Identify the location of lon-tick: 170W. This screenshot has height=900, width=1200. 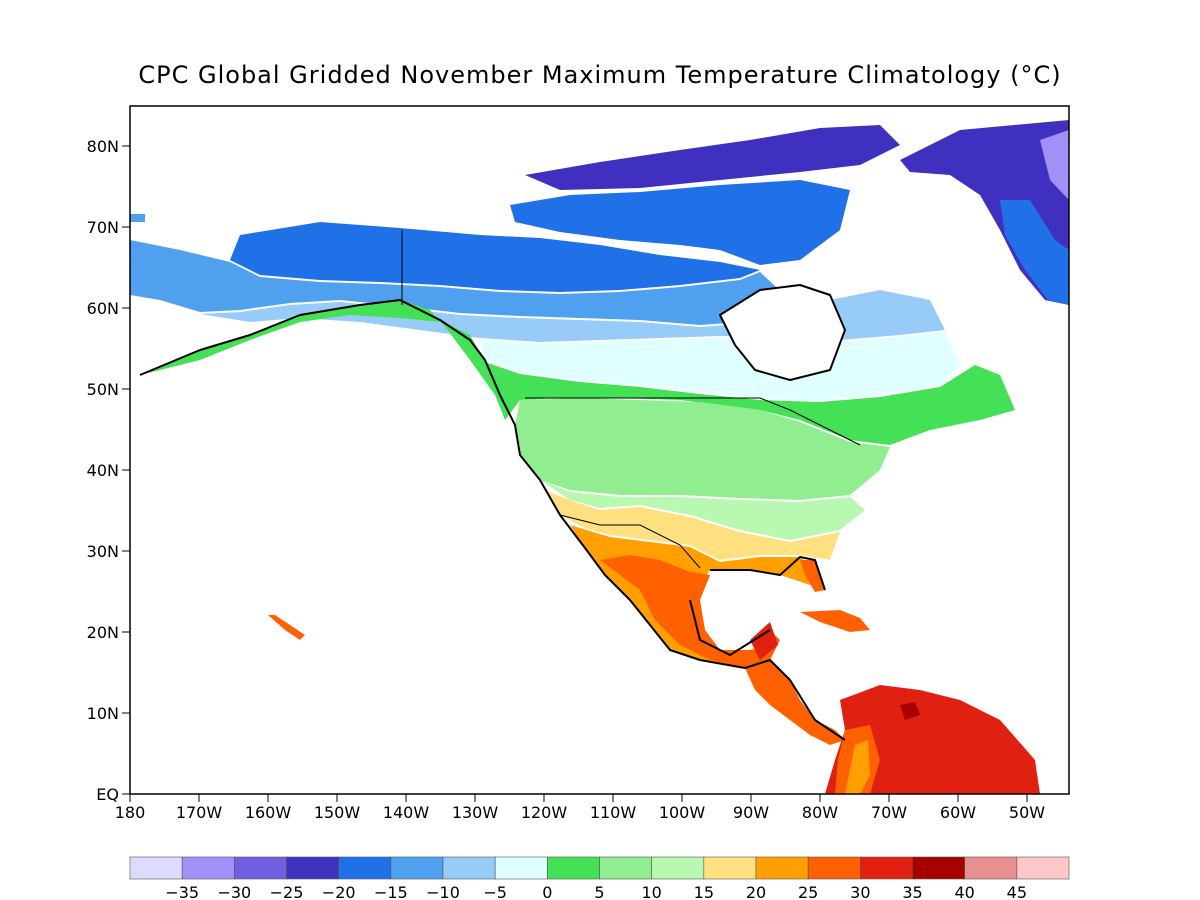
(199, 808).